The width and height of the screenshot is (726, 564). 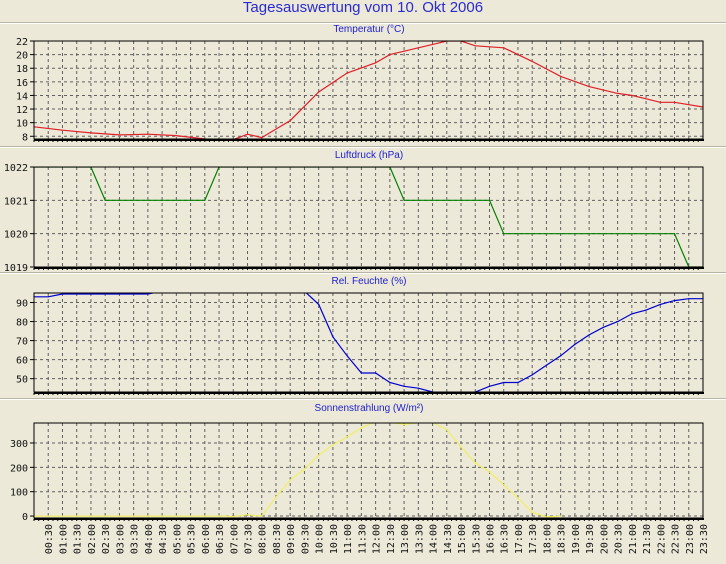 I want to click on humidity-chart-title: Rel. Feuchte (%), so click(x=369, y=281).